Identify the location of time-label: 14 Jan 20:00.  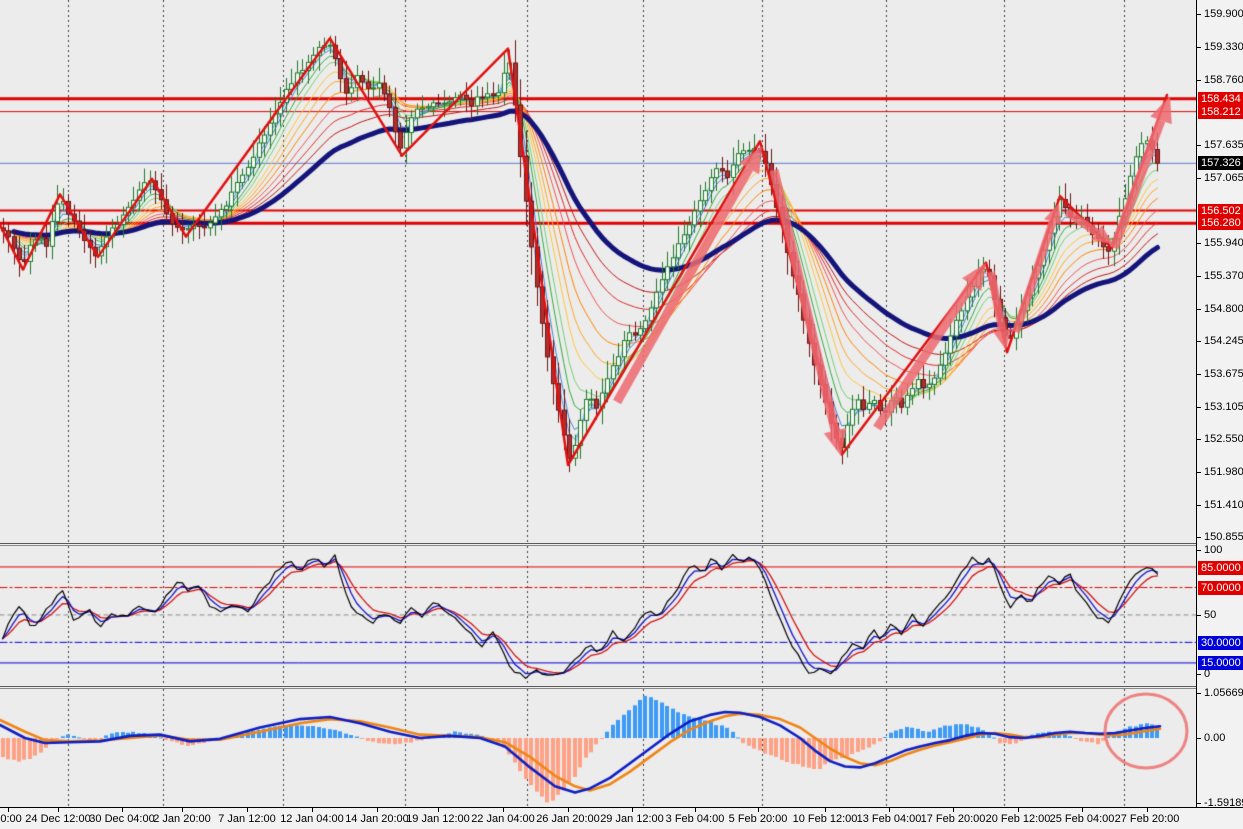
(377, 819).